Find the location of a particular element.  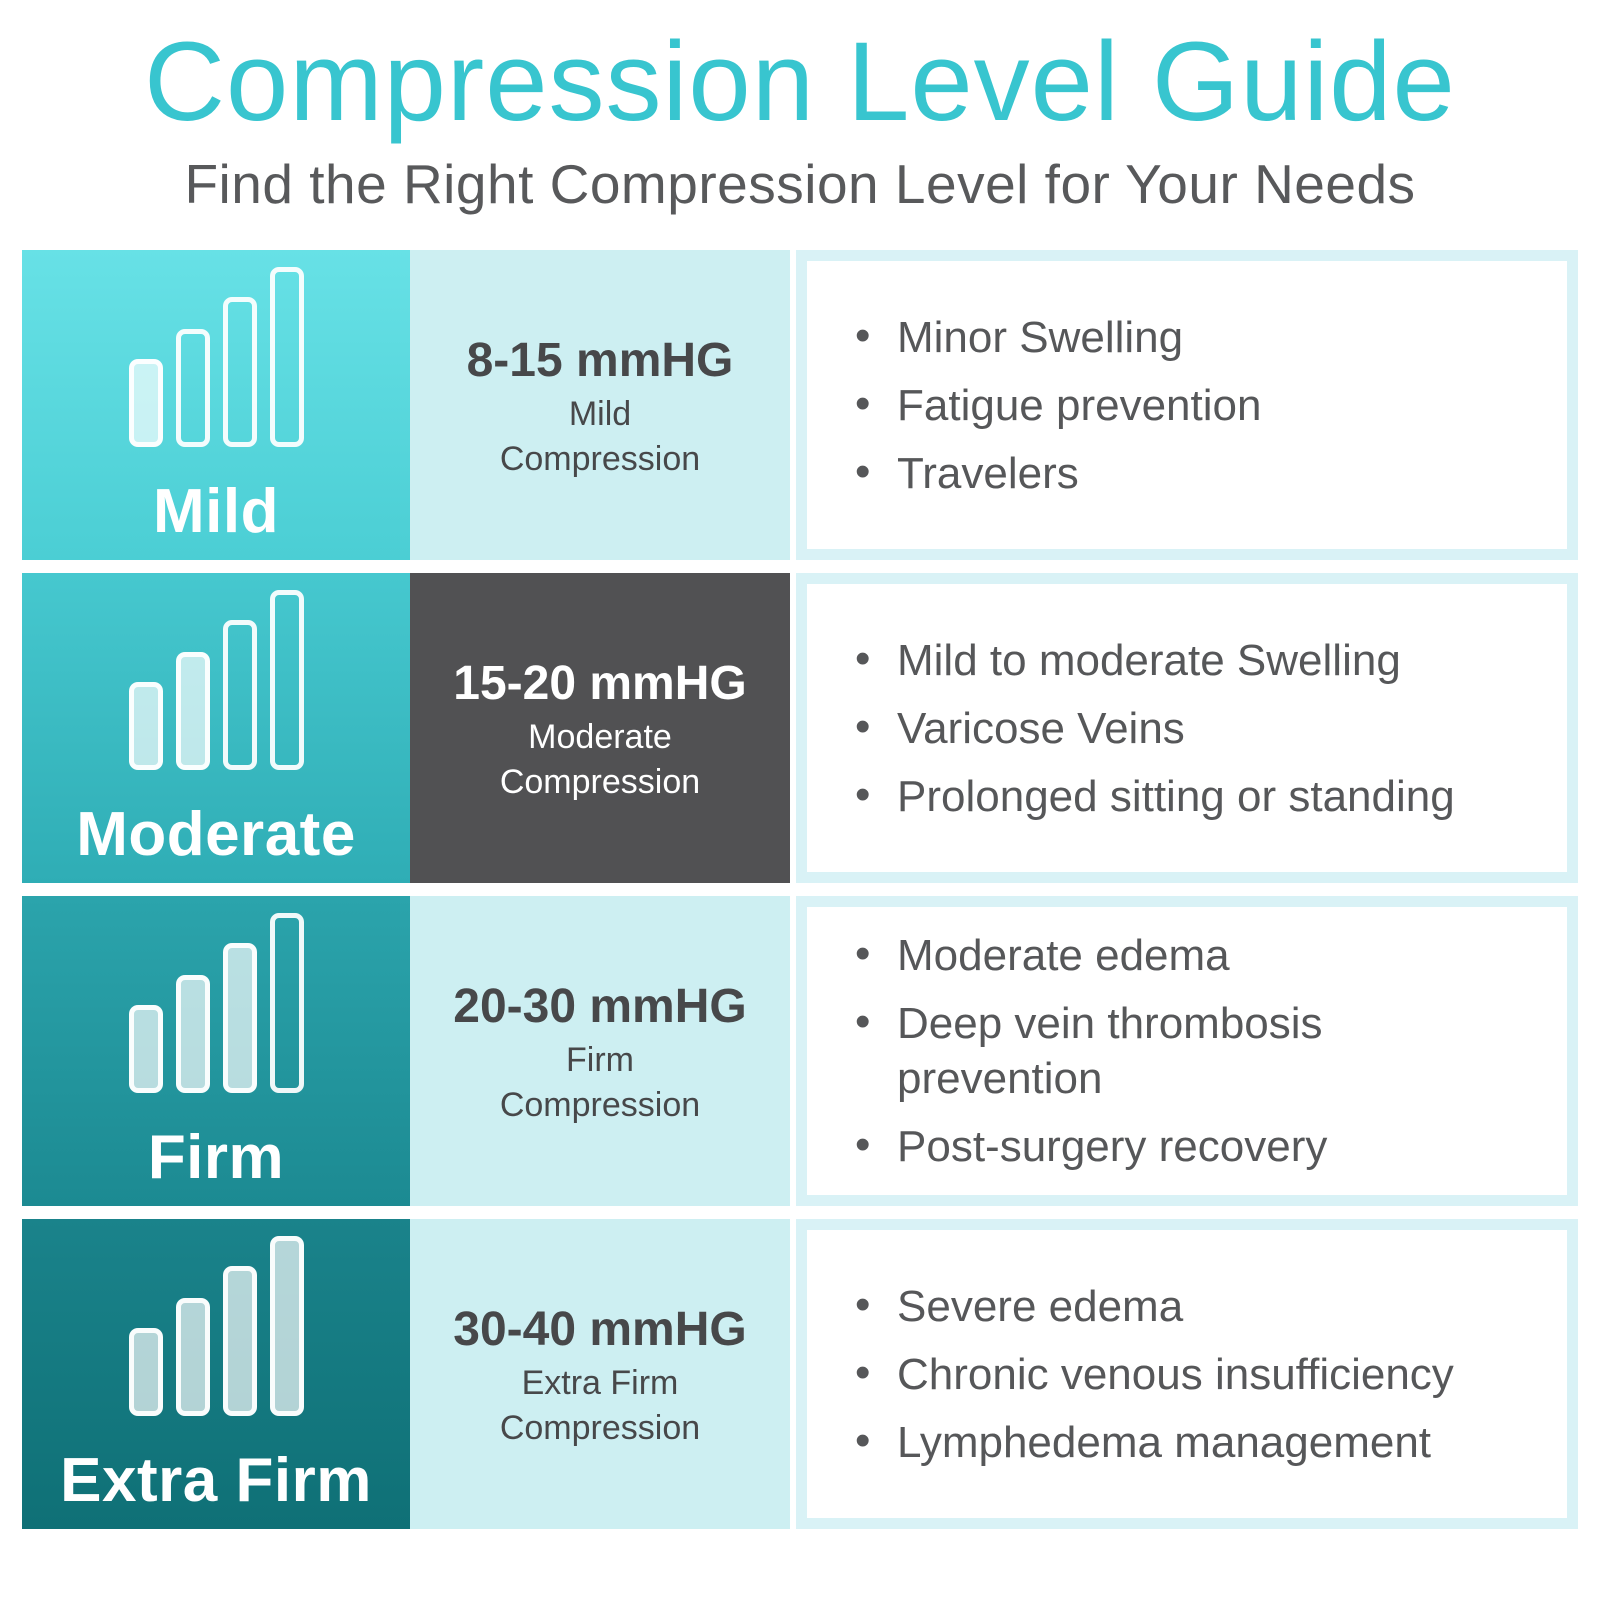

level-name: Mild is located at coordinates (216, 512).